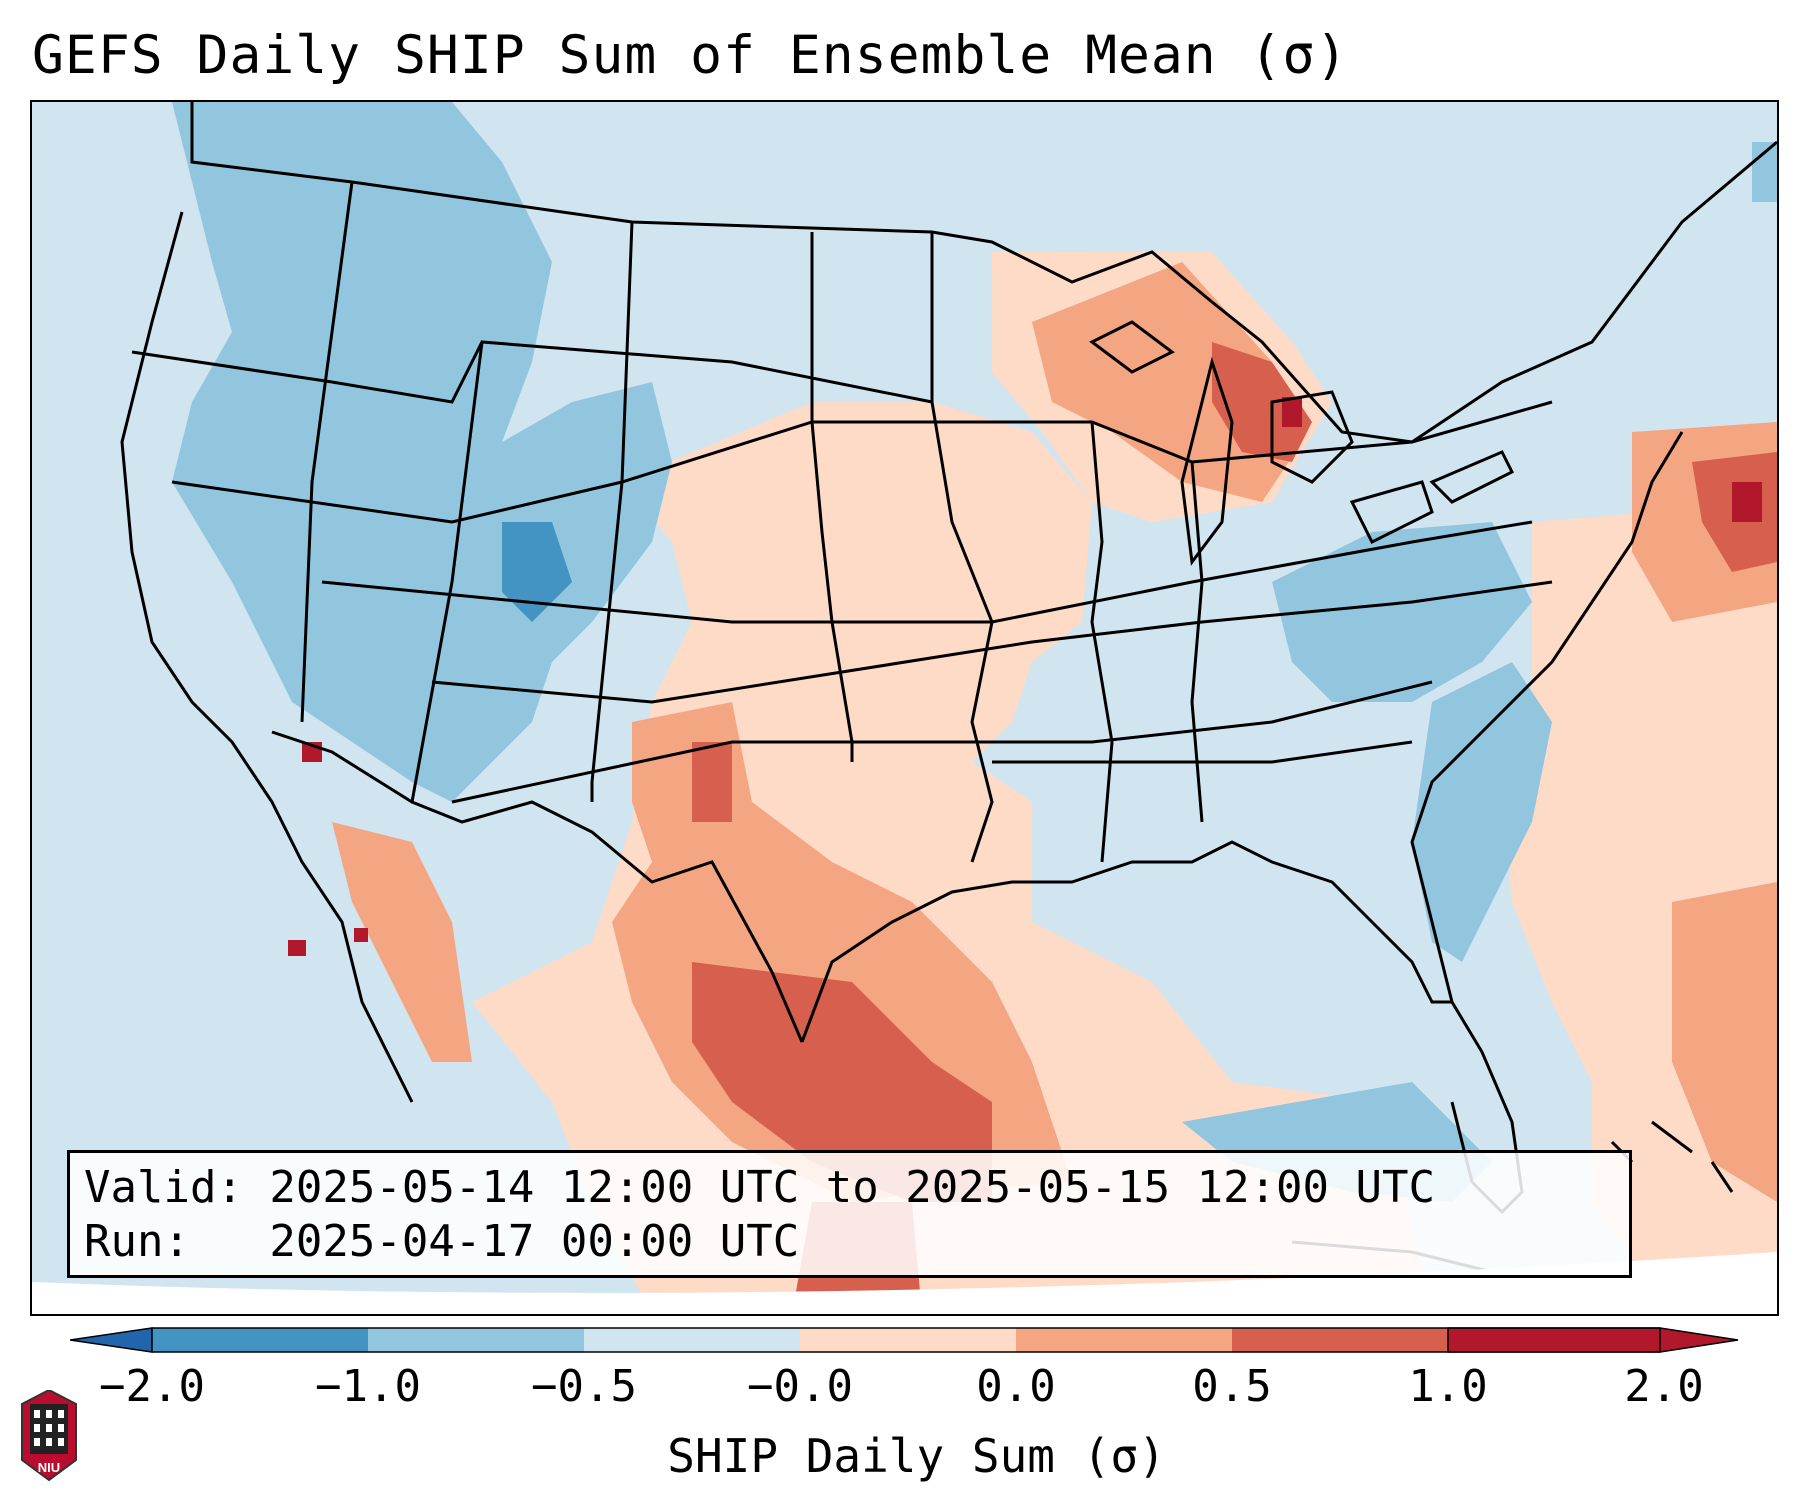  I want to click on colorbar-tick: −2.0, so click(152, 1386).